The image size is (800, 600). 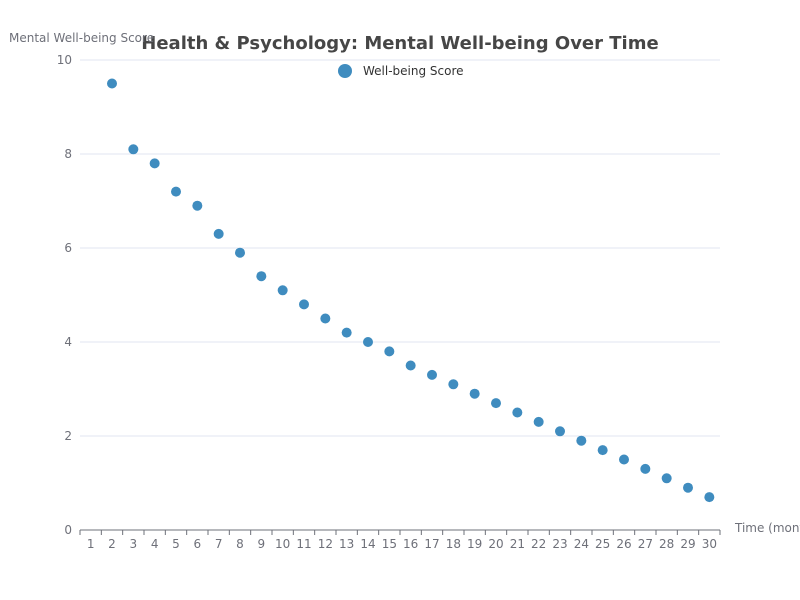 What do you see at coordinates (453, 544) in the screenshot?
I see `x-tick-label: 18` at bounding box center [453, 544].